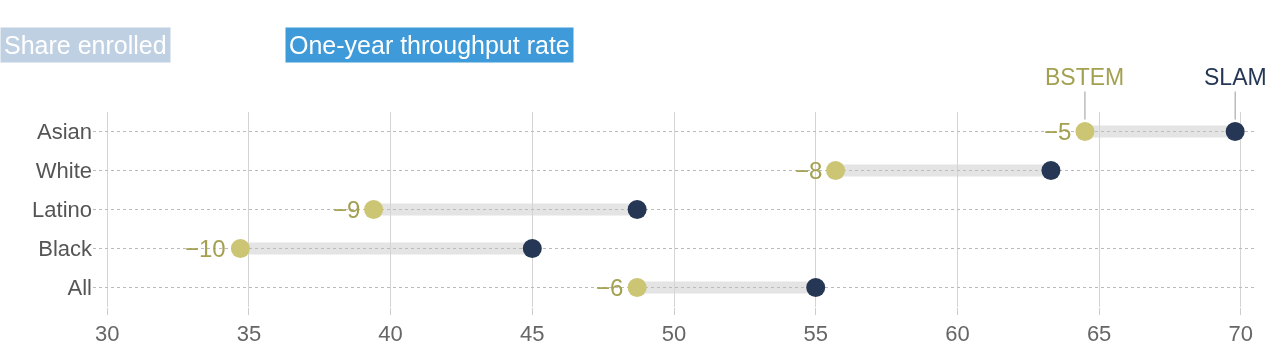 The height and width of the screenshot is (358, 1280). Describe the element at coordinates (1058, 131) in the screenshot. I see `annotation: −5` at that location.